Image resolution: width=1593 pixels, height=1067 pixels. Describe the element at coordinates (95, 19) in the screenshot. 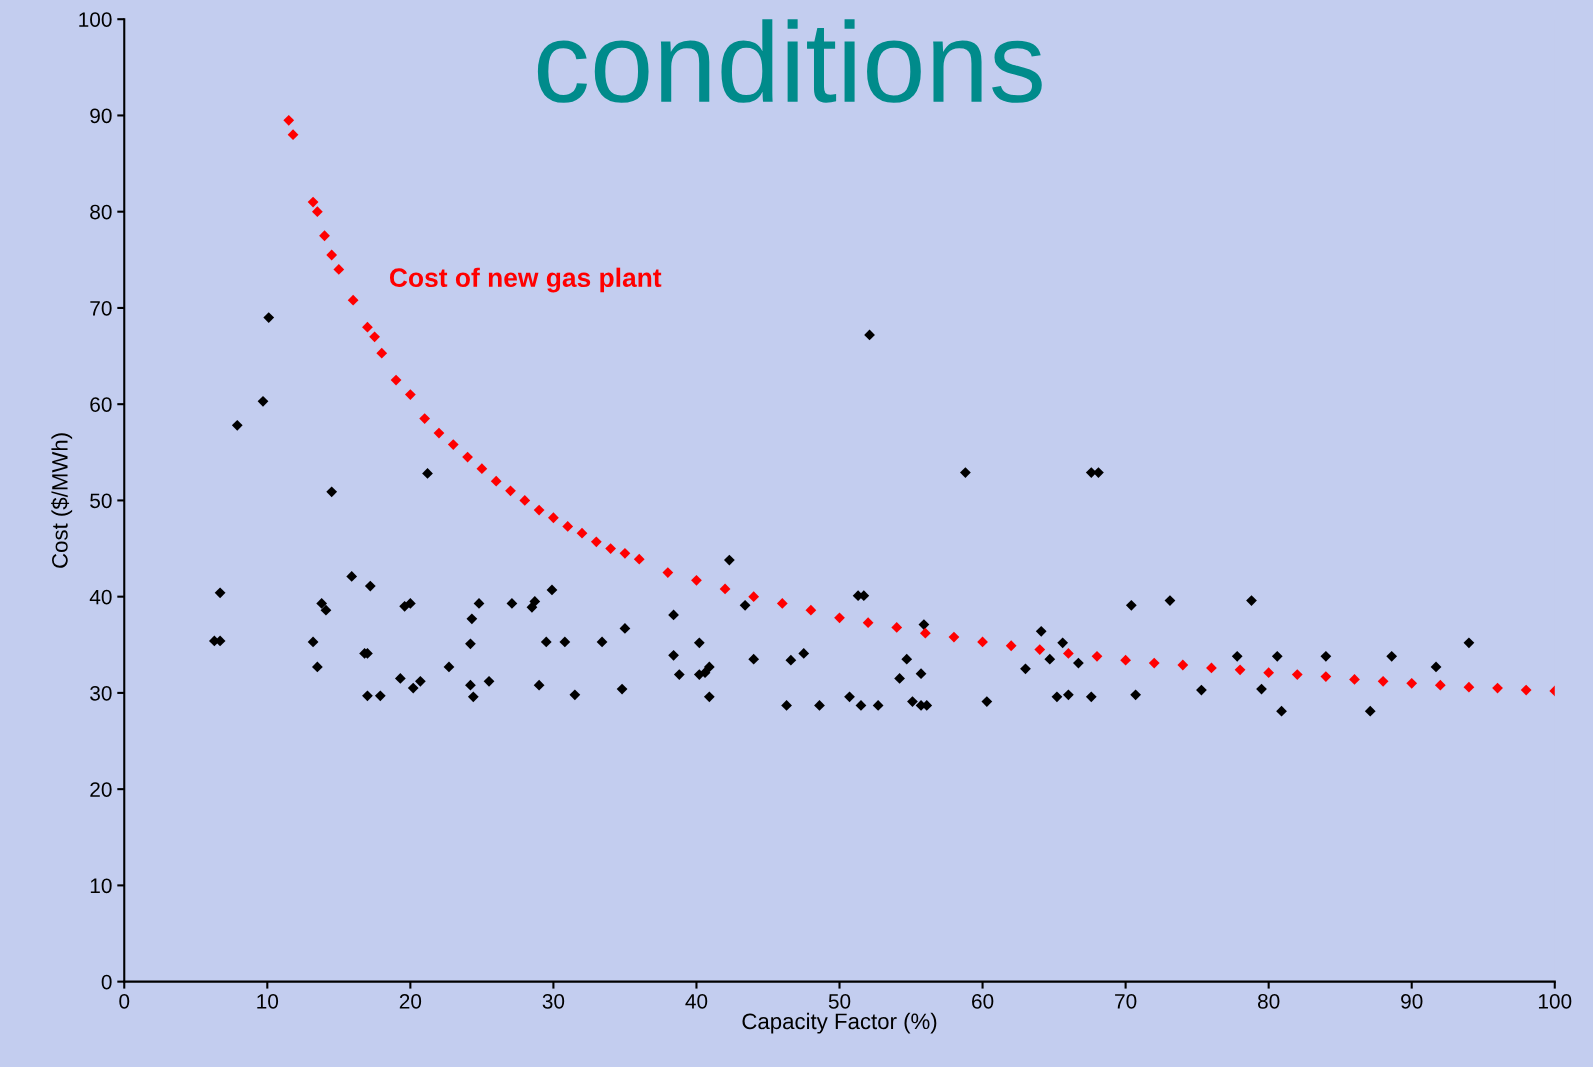

I see `y-tick-label: 100` at that location.